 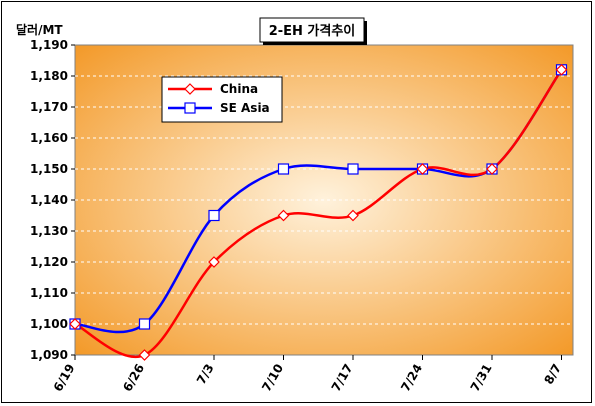 I want to click on x-tick-label: 7/24, so click(x=411, y=378).